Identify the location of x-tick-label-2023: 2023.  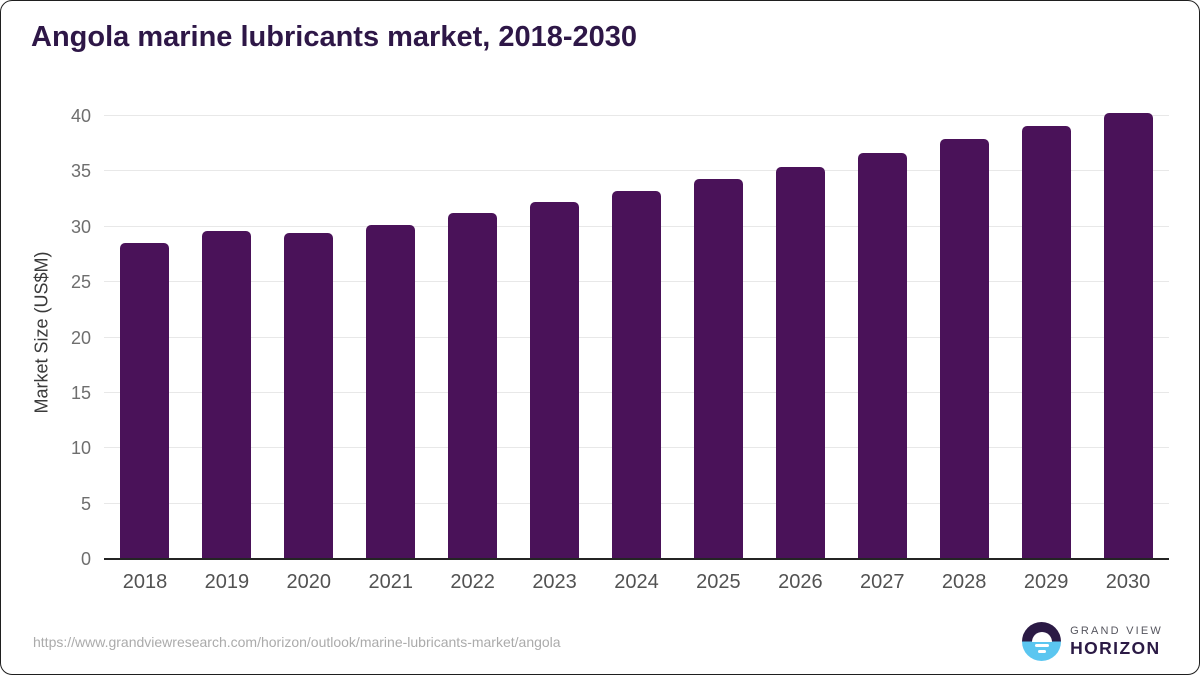
(554, 582).